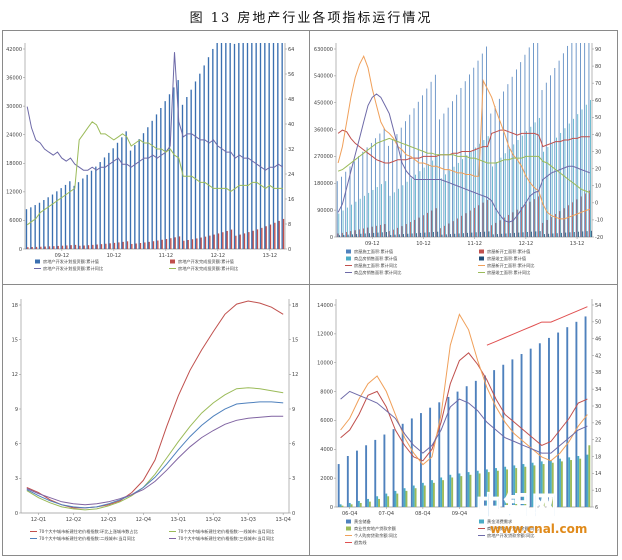 The height and width of the screenshot is (560, 622). Describe the element at coordinates (386, 514) in the screenshot. I see `x-tick-label: 07-Q4` at that location.